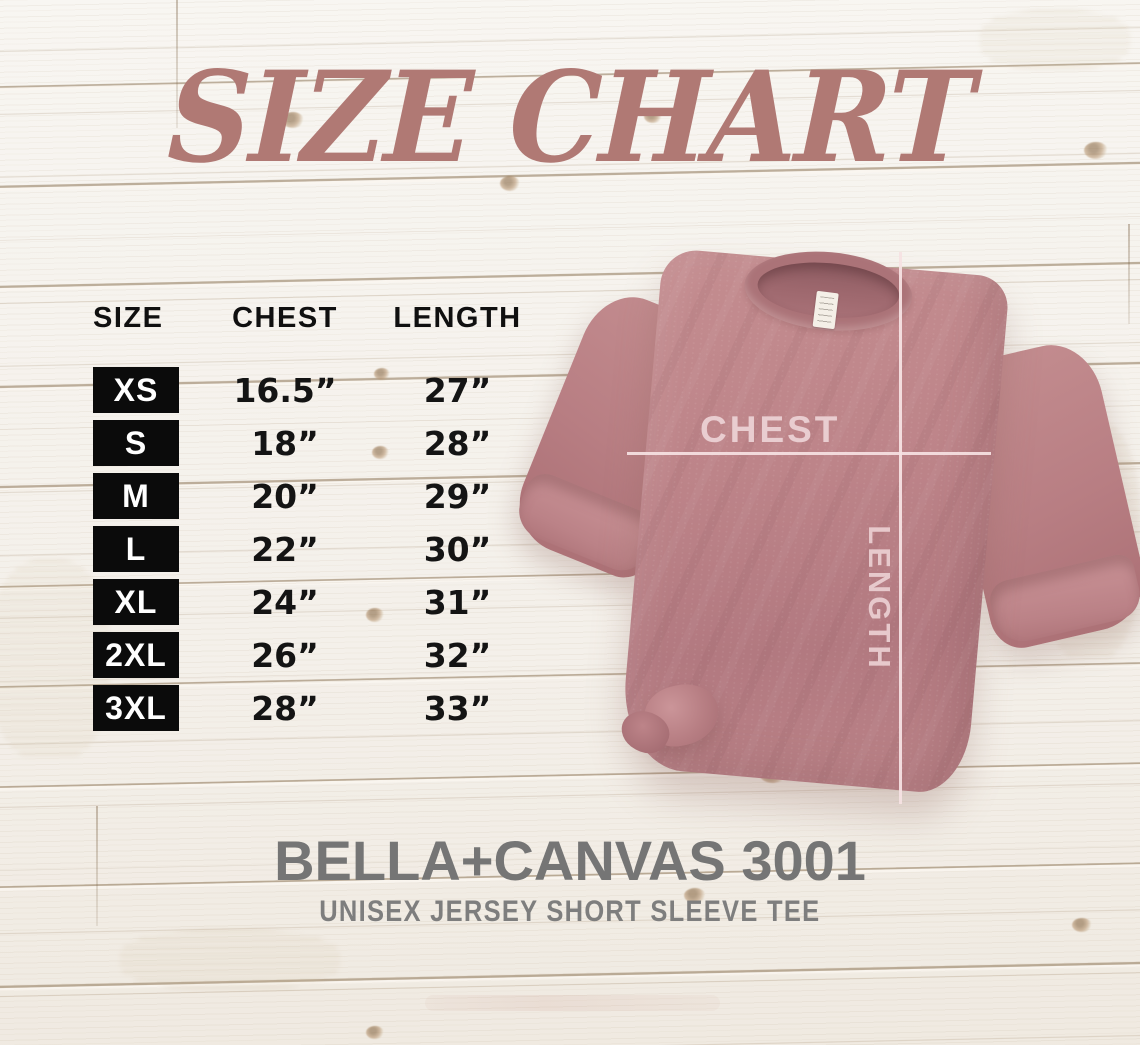  Describe the element at coordinates (285, 317) in the screenshot. I see `header-chest: CHEST` at that location.